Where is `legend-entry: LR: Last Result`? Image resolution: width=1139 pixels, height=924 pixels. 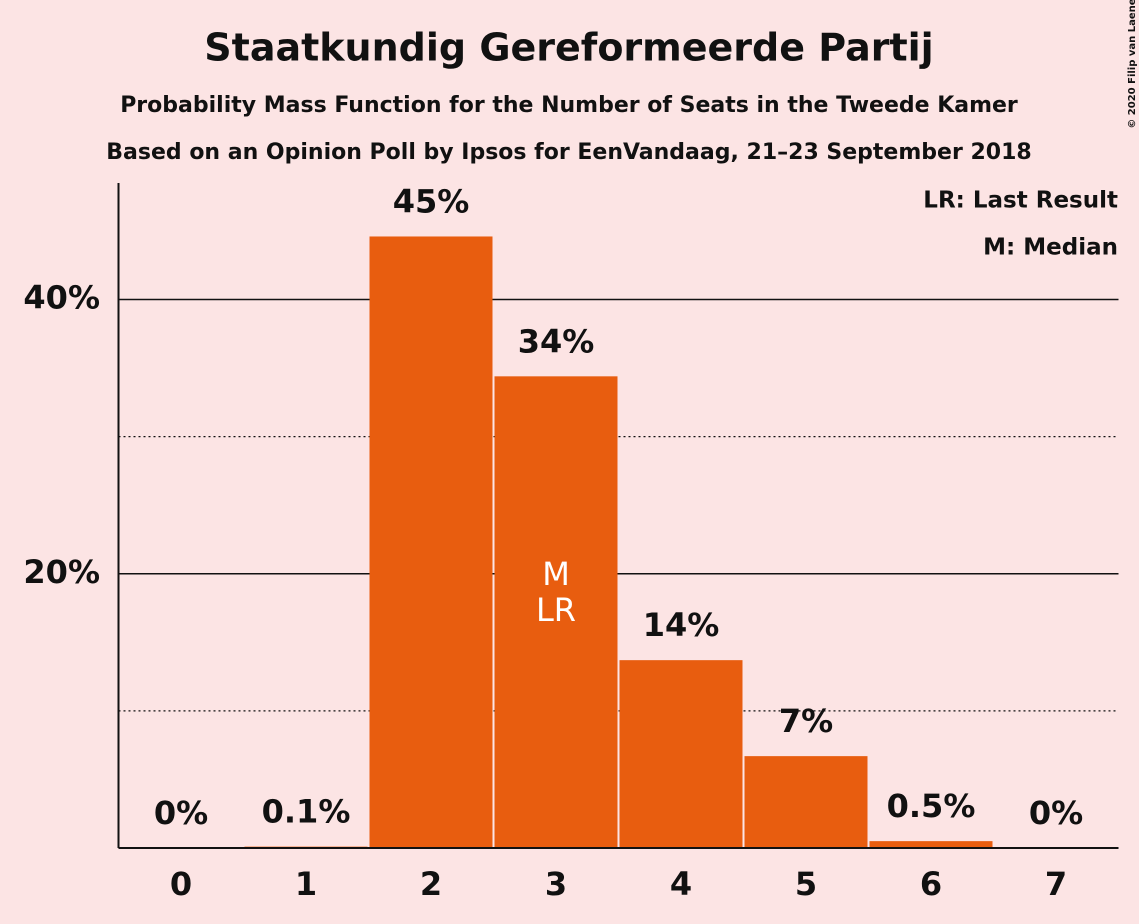 legend-entry: LR: Last Result is located at coordinates (1020, 201).